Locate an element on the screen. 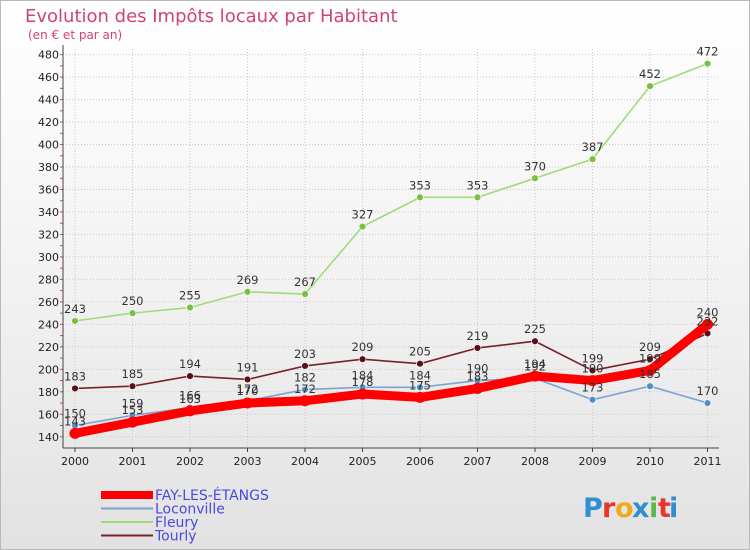 This screenshot has height=550, width=750. y-tick-label: 260 is located at coordinates (48, 302).